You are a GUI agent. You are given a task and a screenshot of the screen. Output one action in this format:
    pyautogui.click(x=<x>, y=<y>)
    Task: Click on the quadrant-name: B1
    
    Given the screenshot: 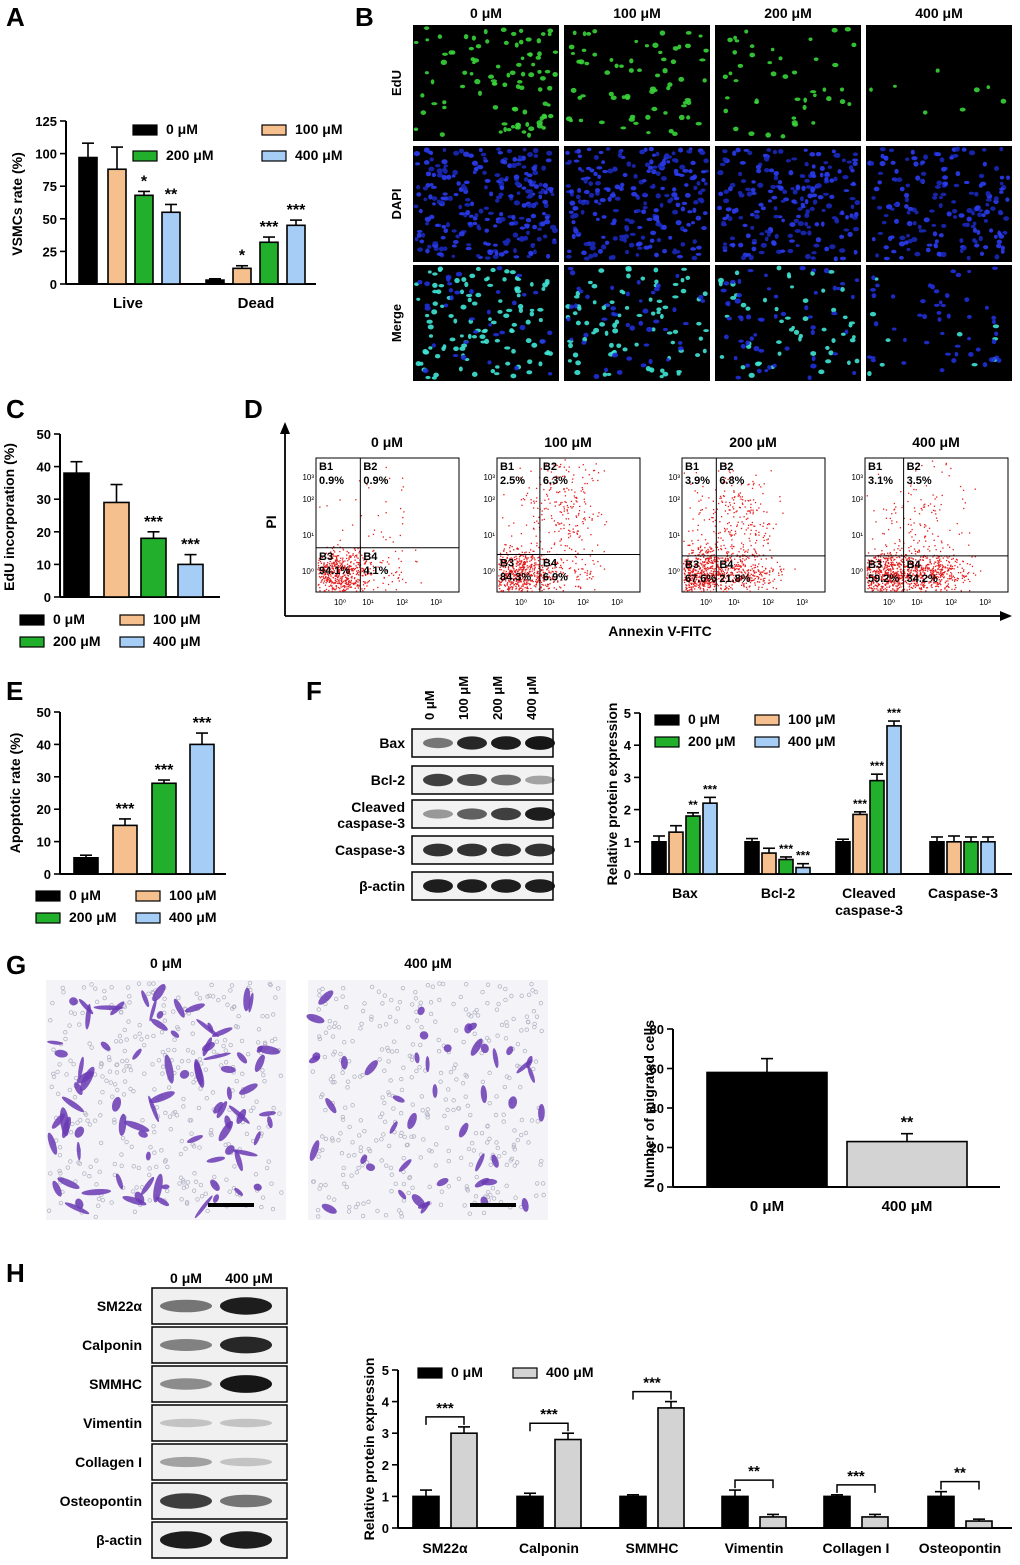 What is the action you would take?
    pyautogui.click(x=326, y=467)
    